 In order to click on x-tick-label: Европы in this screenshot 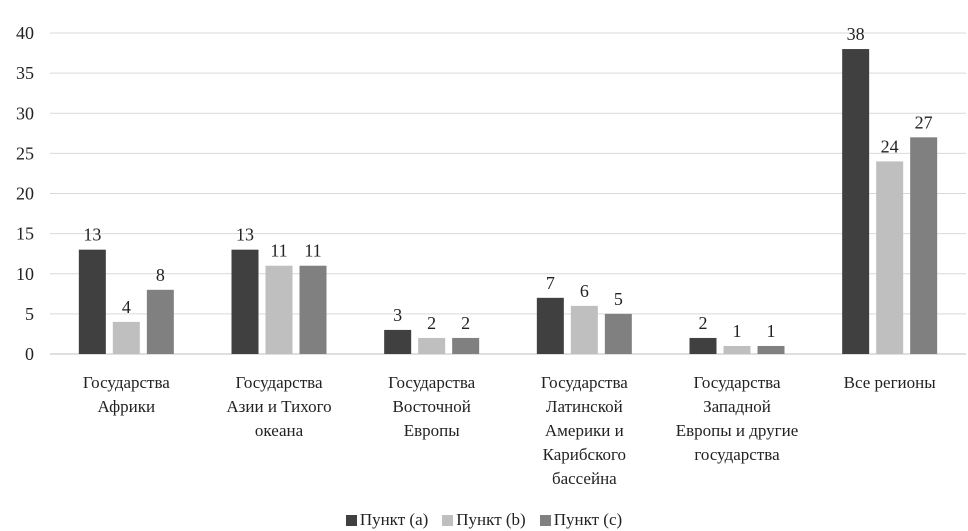, I will do `click(432, 430)`.